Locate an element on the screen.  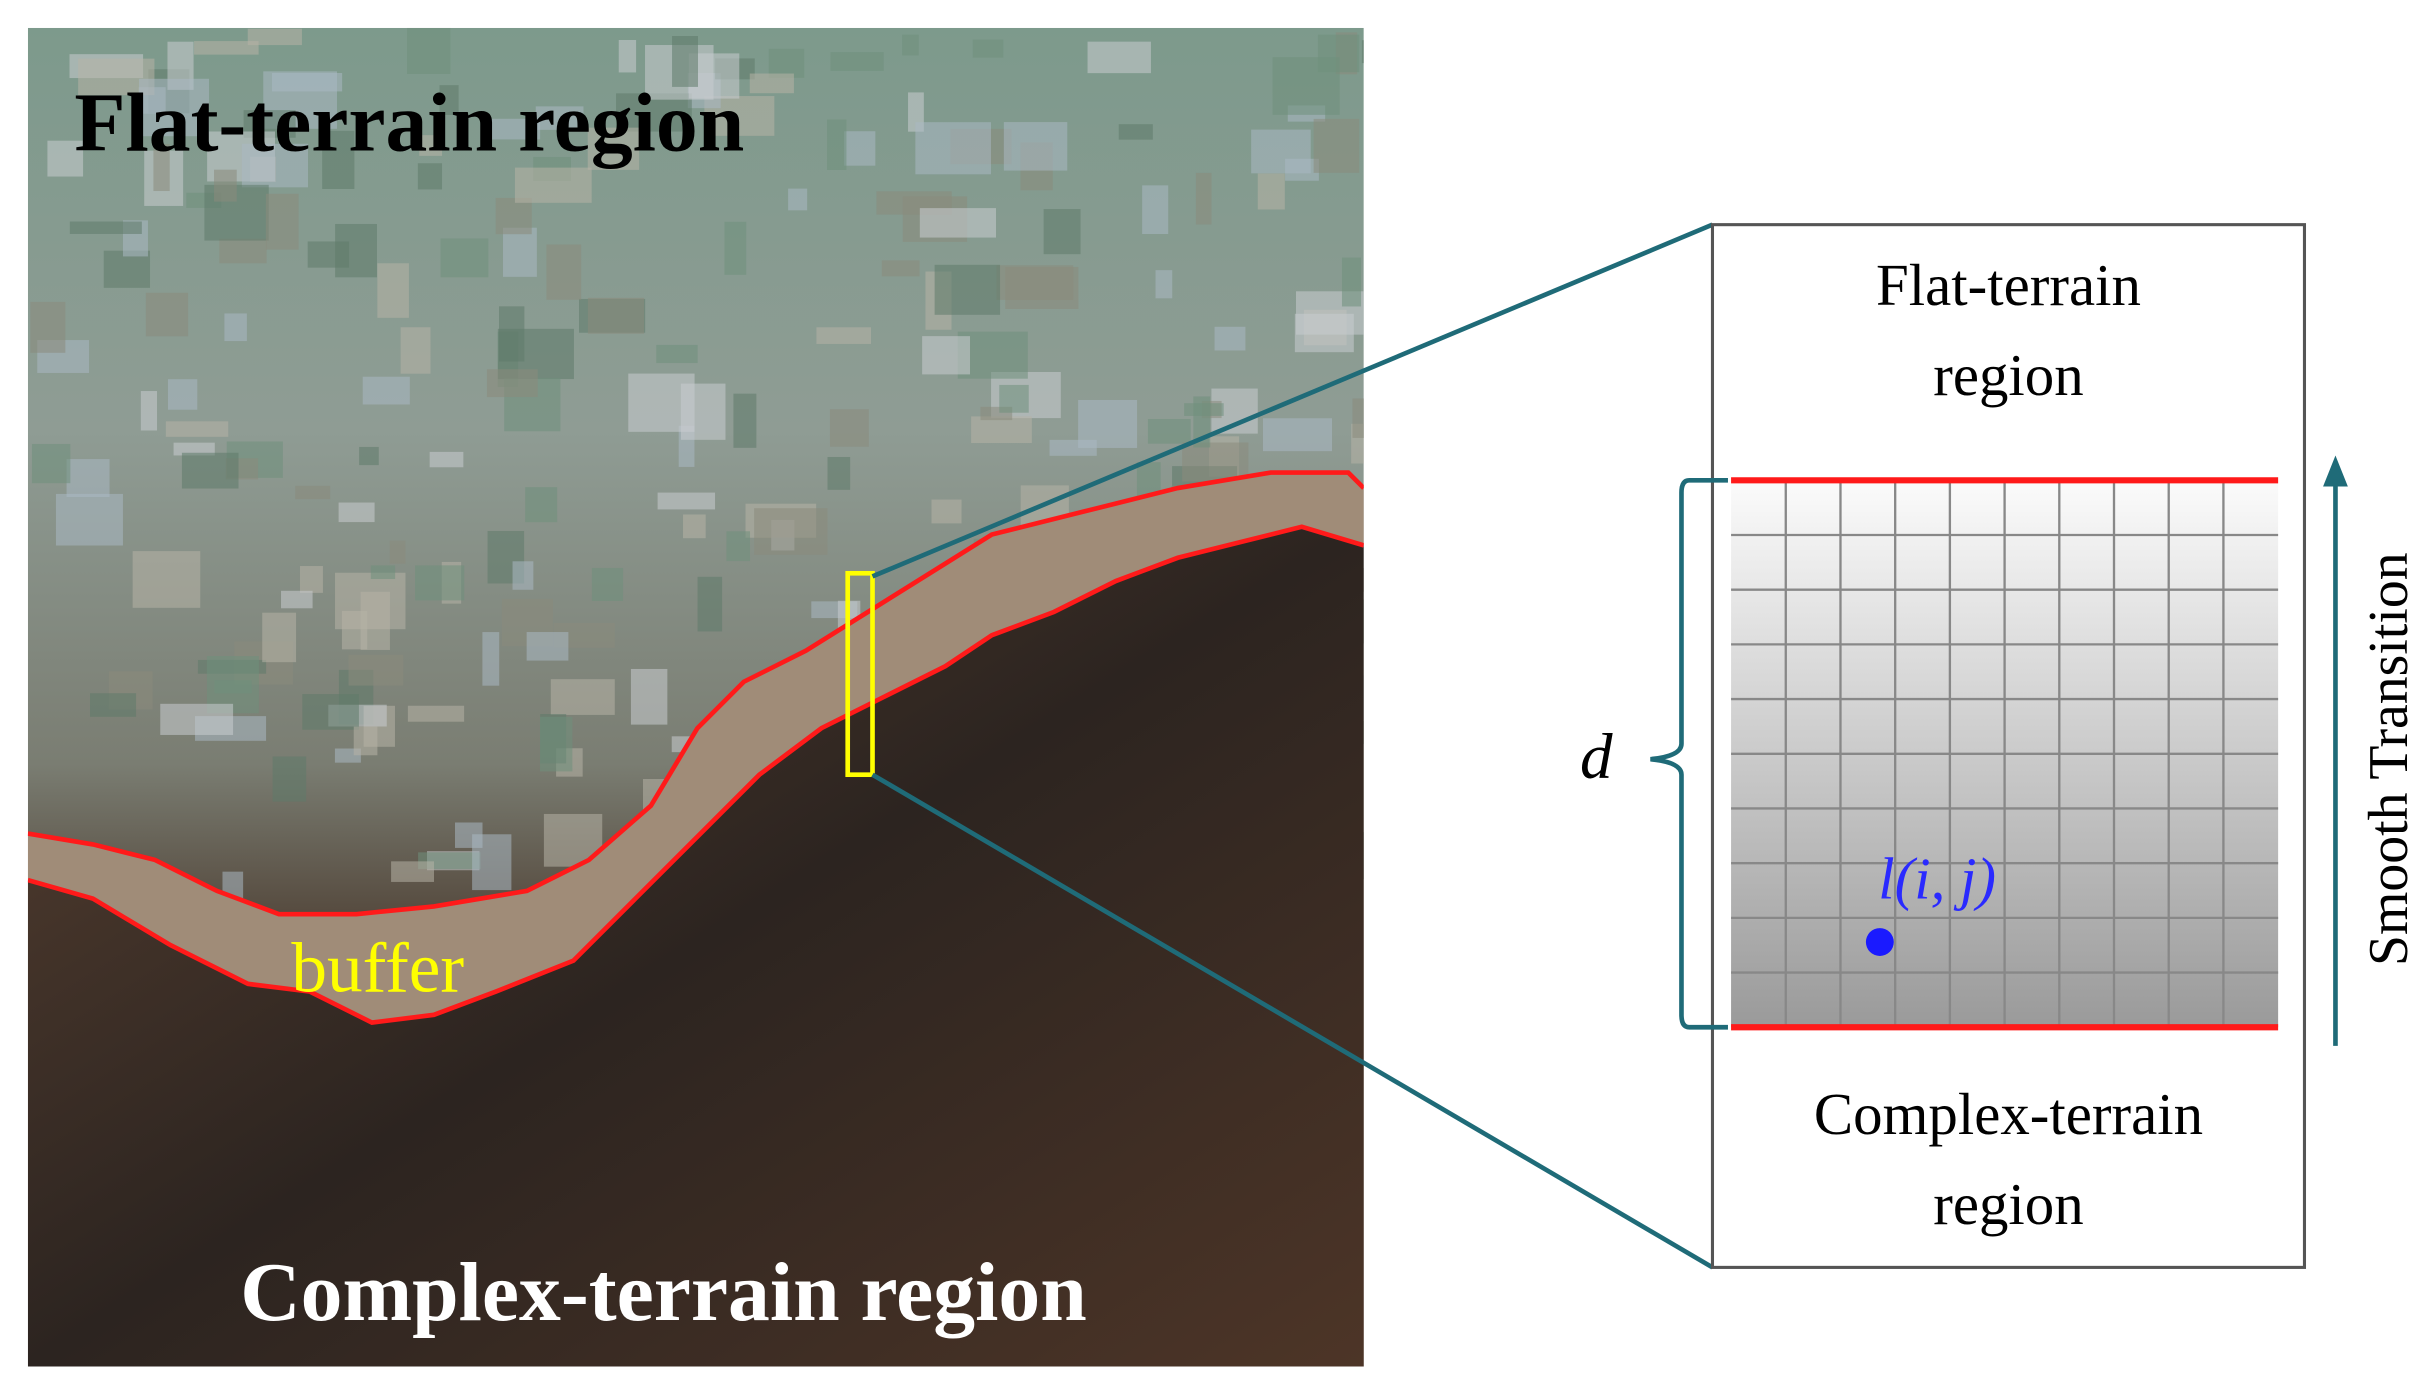
map-label: Complex-terrain region is located at coordinates (663, 1292).